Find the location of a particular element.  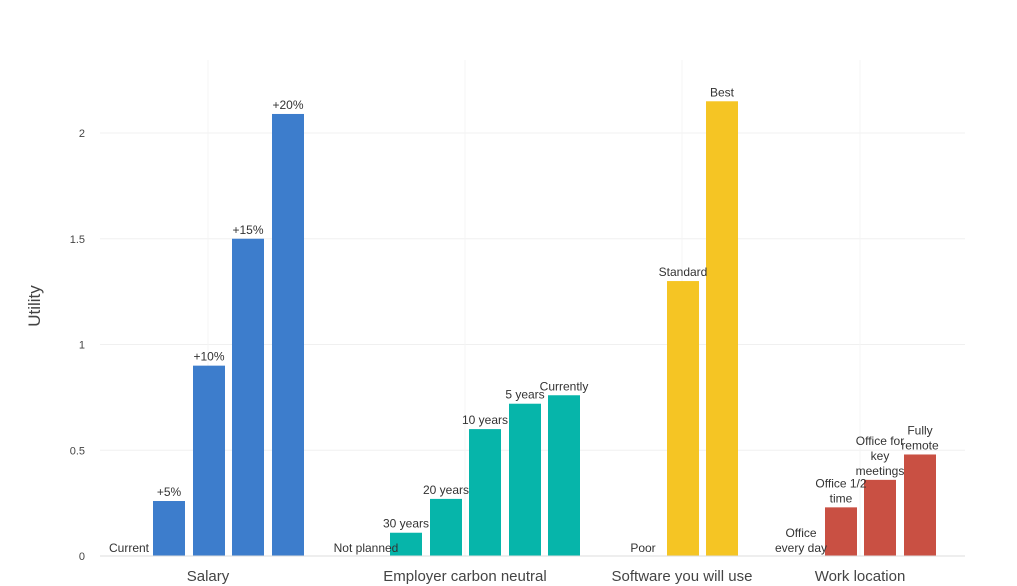

bar-label: 20 years is located at coordinates (446, 490).